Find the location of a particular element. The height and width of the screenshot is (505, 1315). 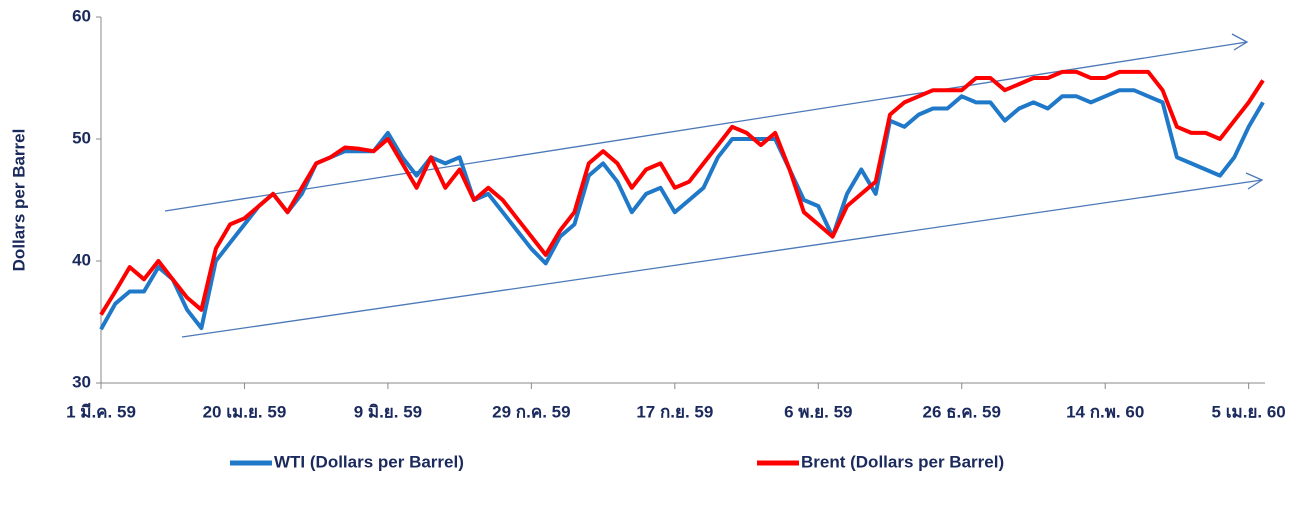

x-tick-label: 17 ก.ย. 59 is located at coordinates (674, 411).